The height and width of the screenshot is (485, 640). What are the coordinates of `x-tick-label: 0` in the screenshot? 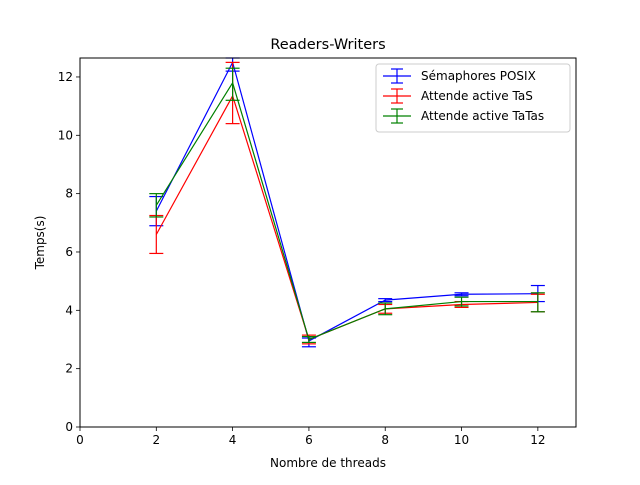 It's located at (80, 440).